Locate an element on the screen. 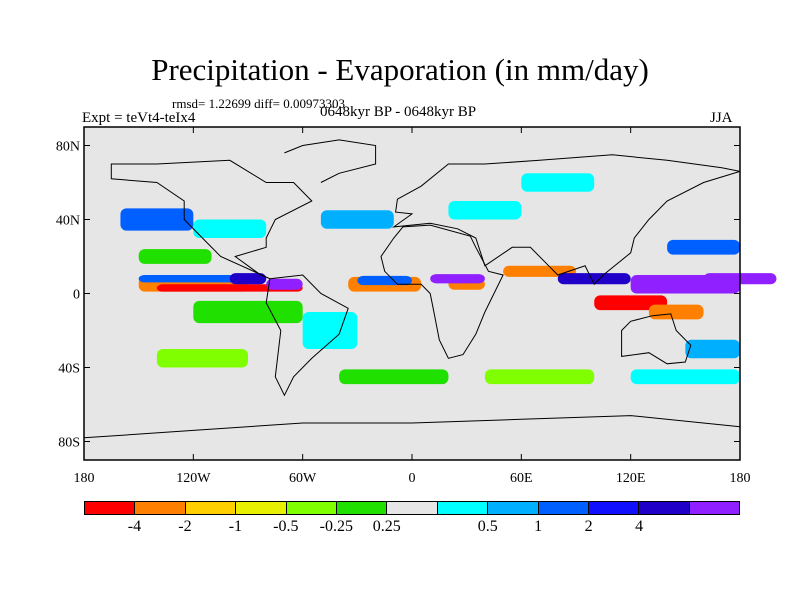 This screenshot has width=800, height=600. lat-label: 80S is located at coordinates (69, 443).